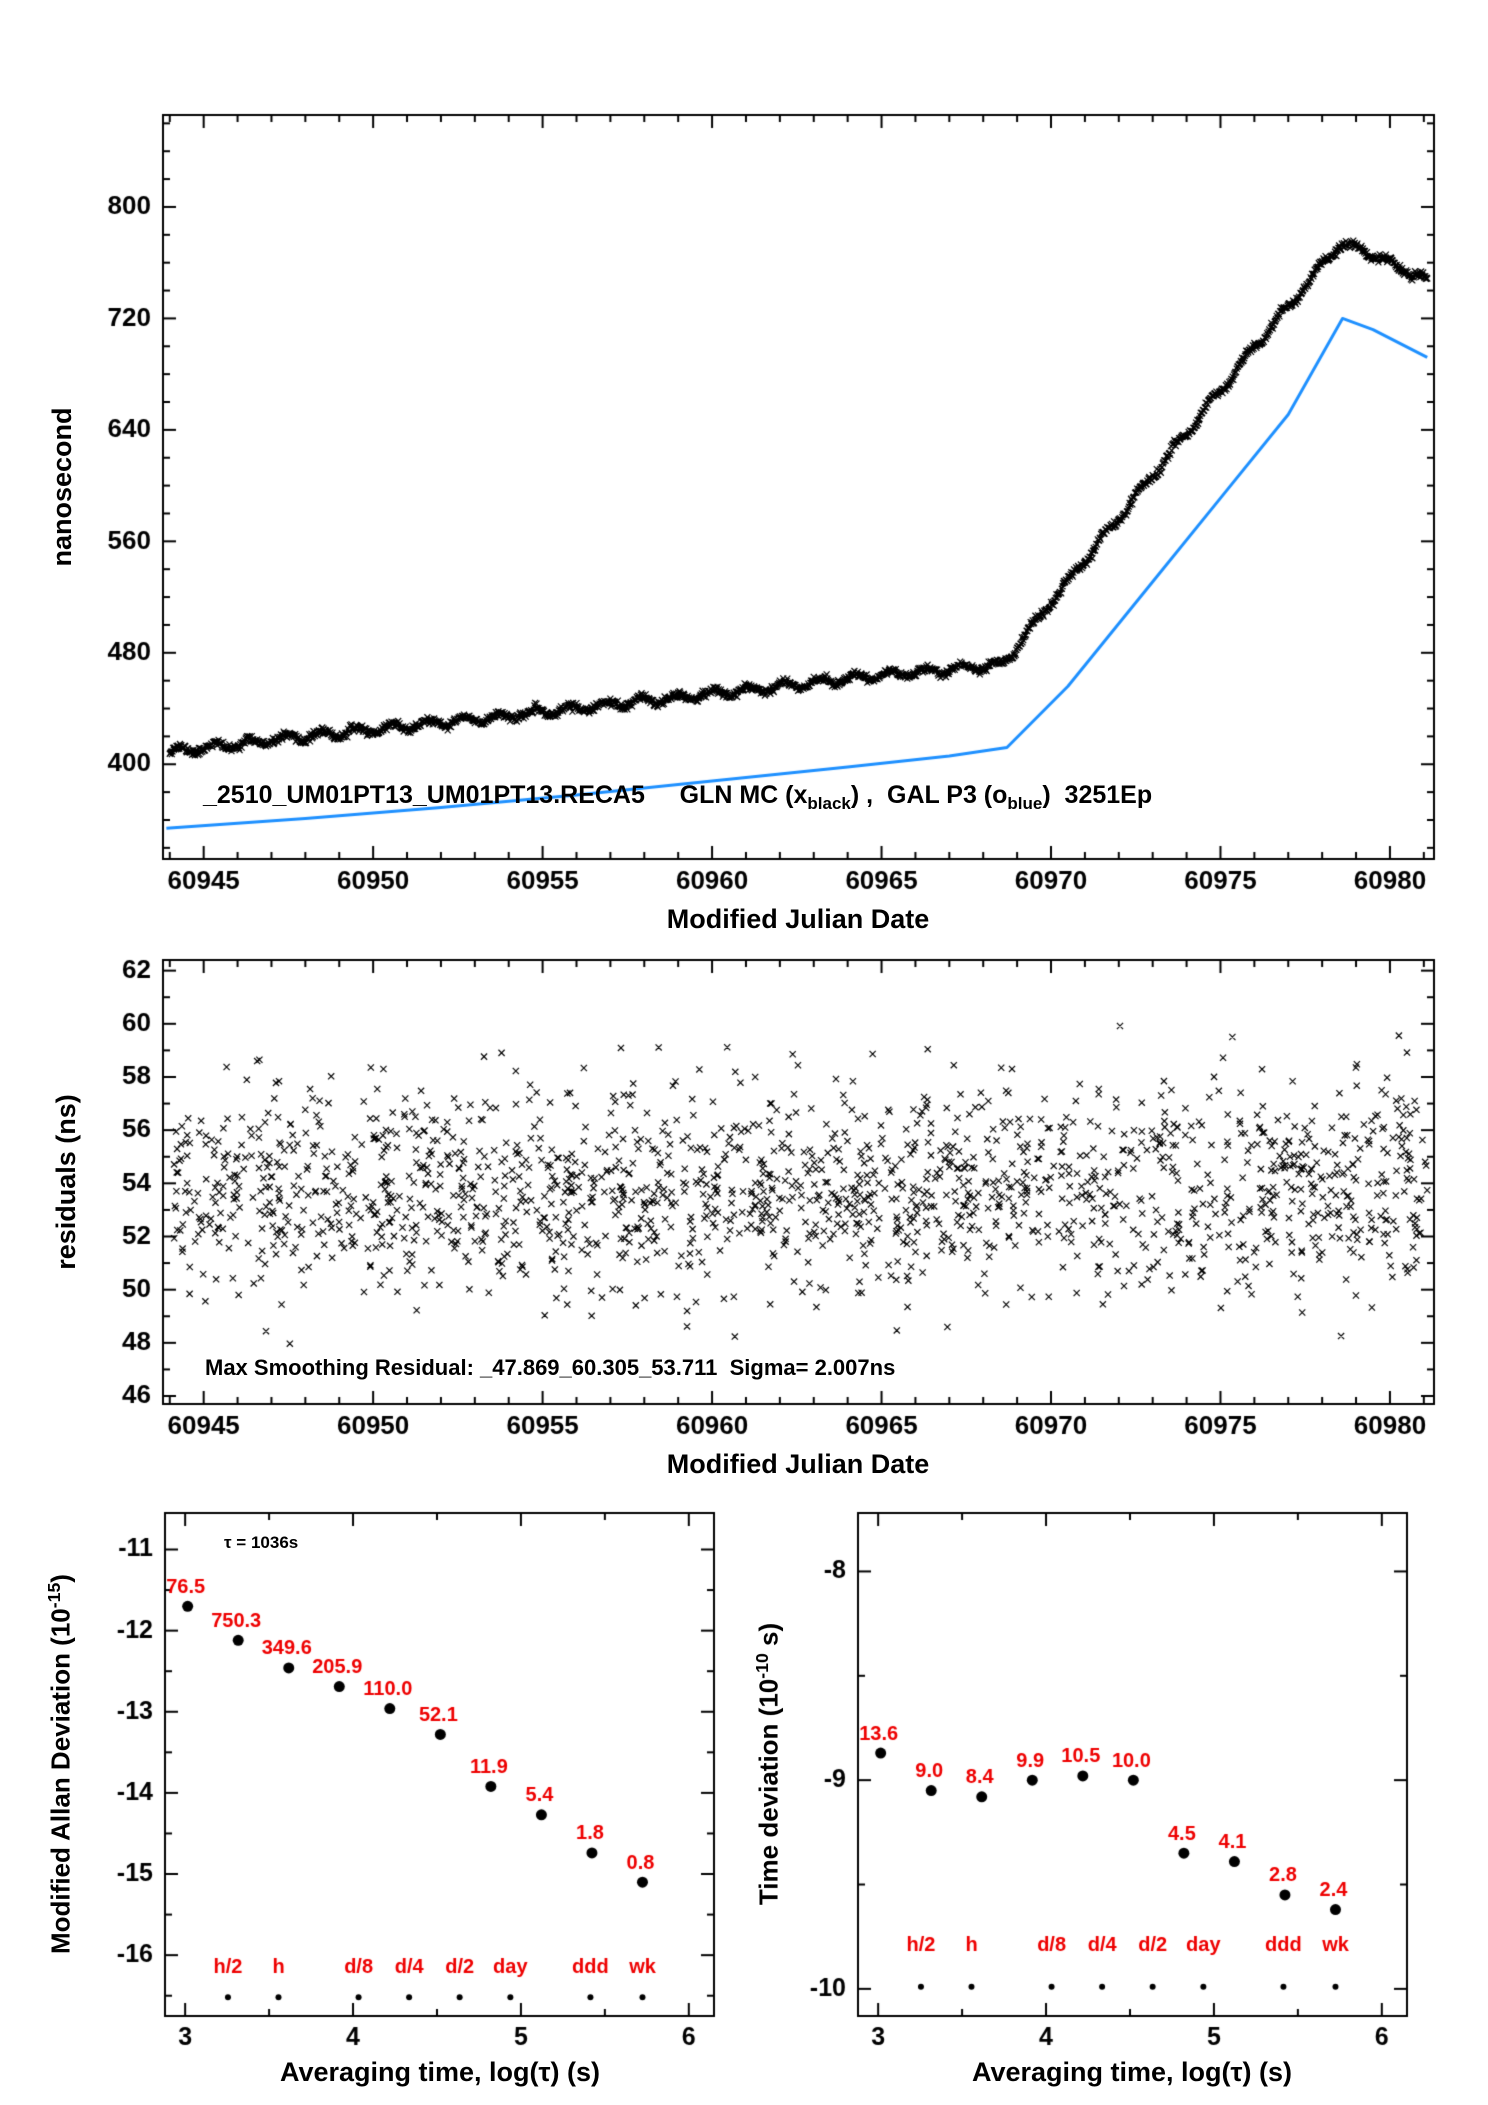 This screenshot has width=1488, height=2105. I want to click on tdev-ylabel: Time deviation (10-10 s), so click(768, 1764).